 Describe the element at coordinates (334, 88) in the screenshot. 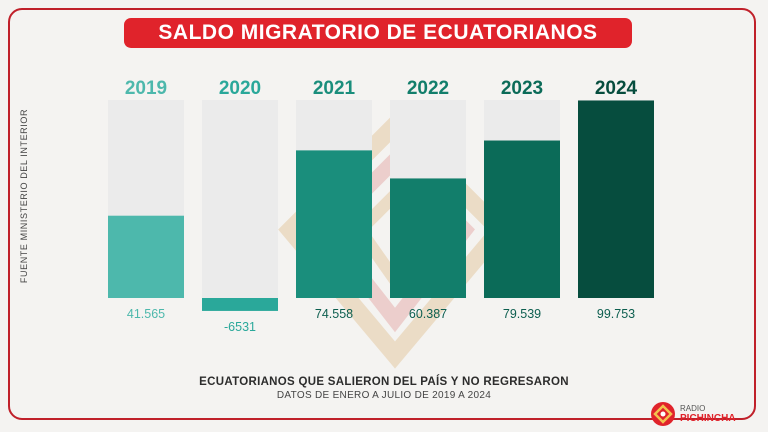

I see `year-label: 2021` at that location.